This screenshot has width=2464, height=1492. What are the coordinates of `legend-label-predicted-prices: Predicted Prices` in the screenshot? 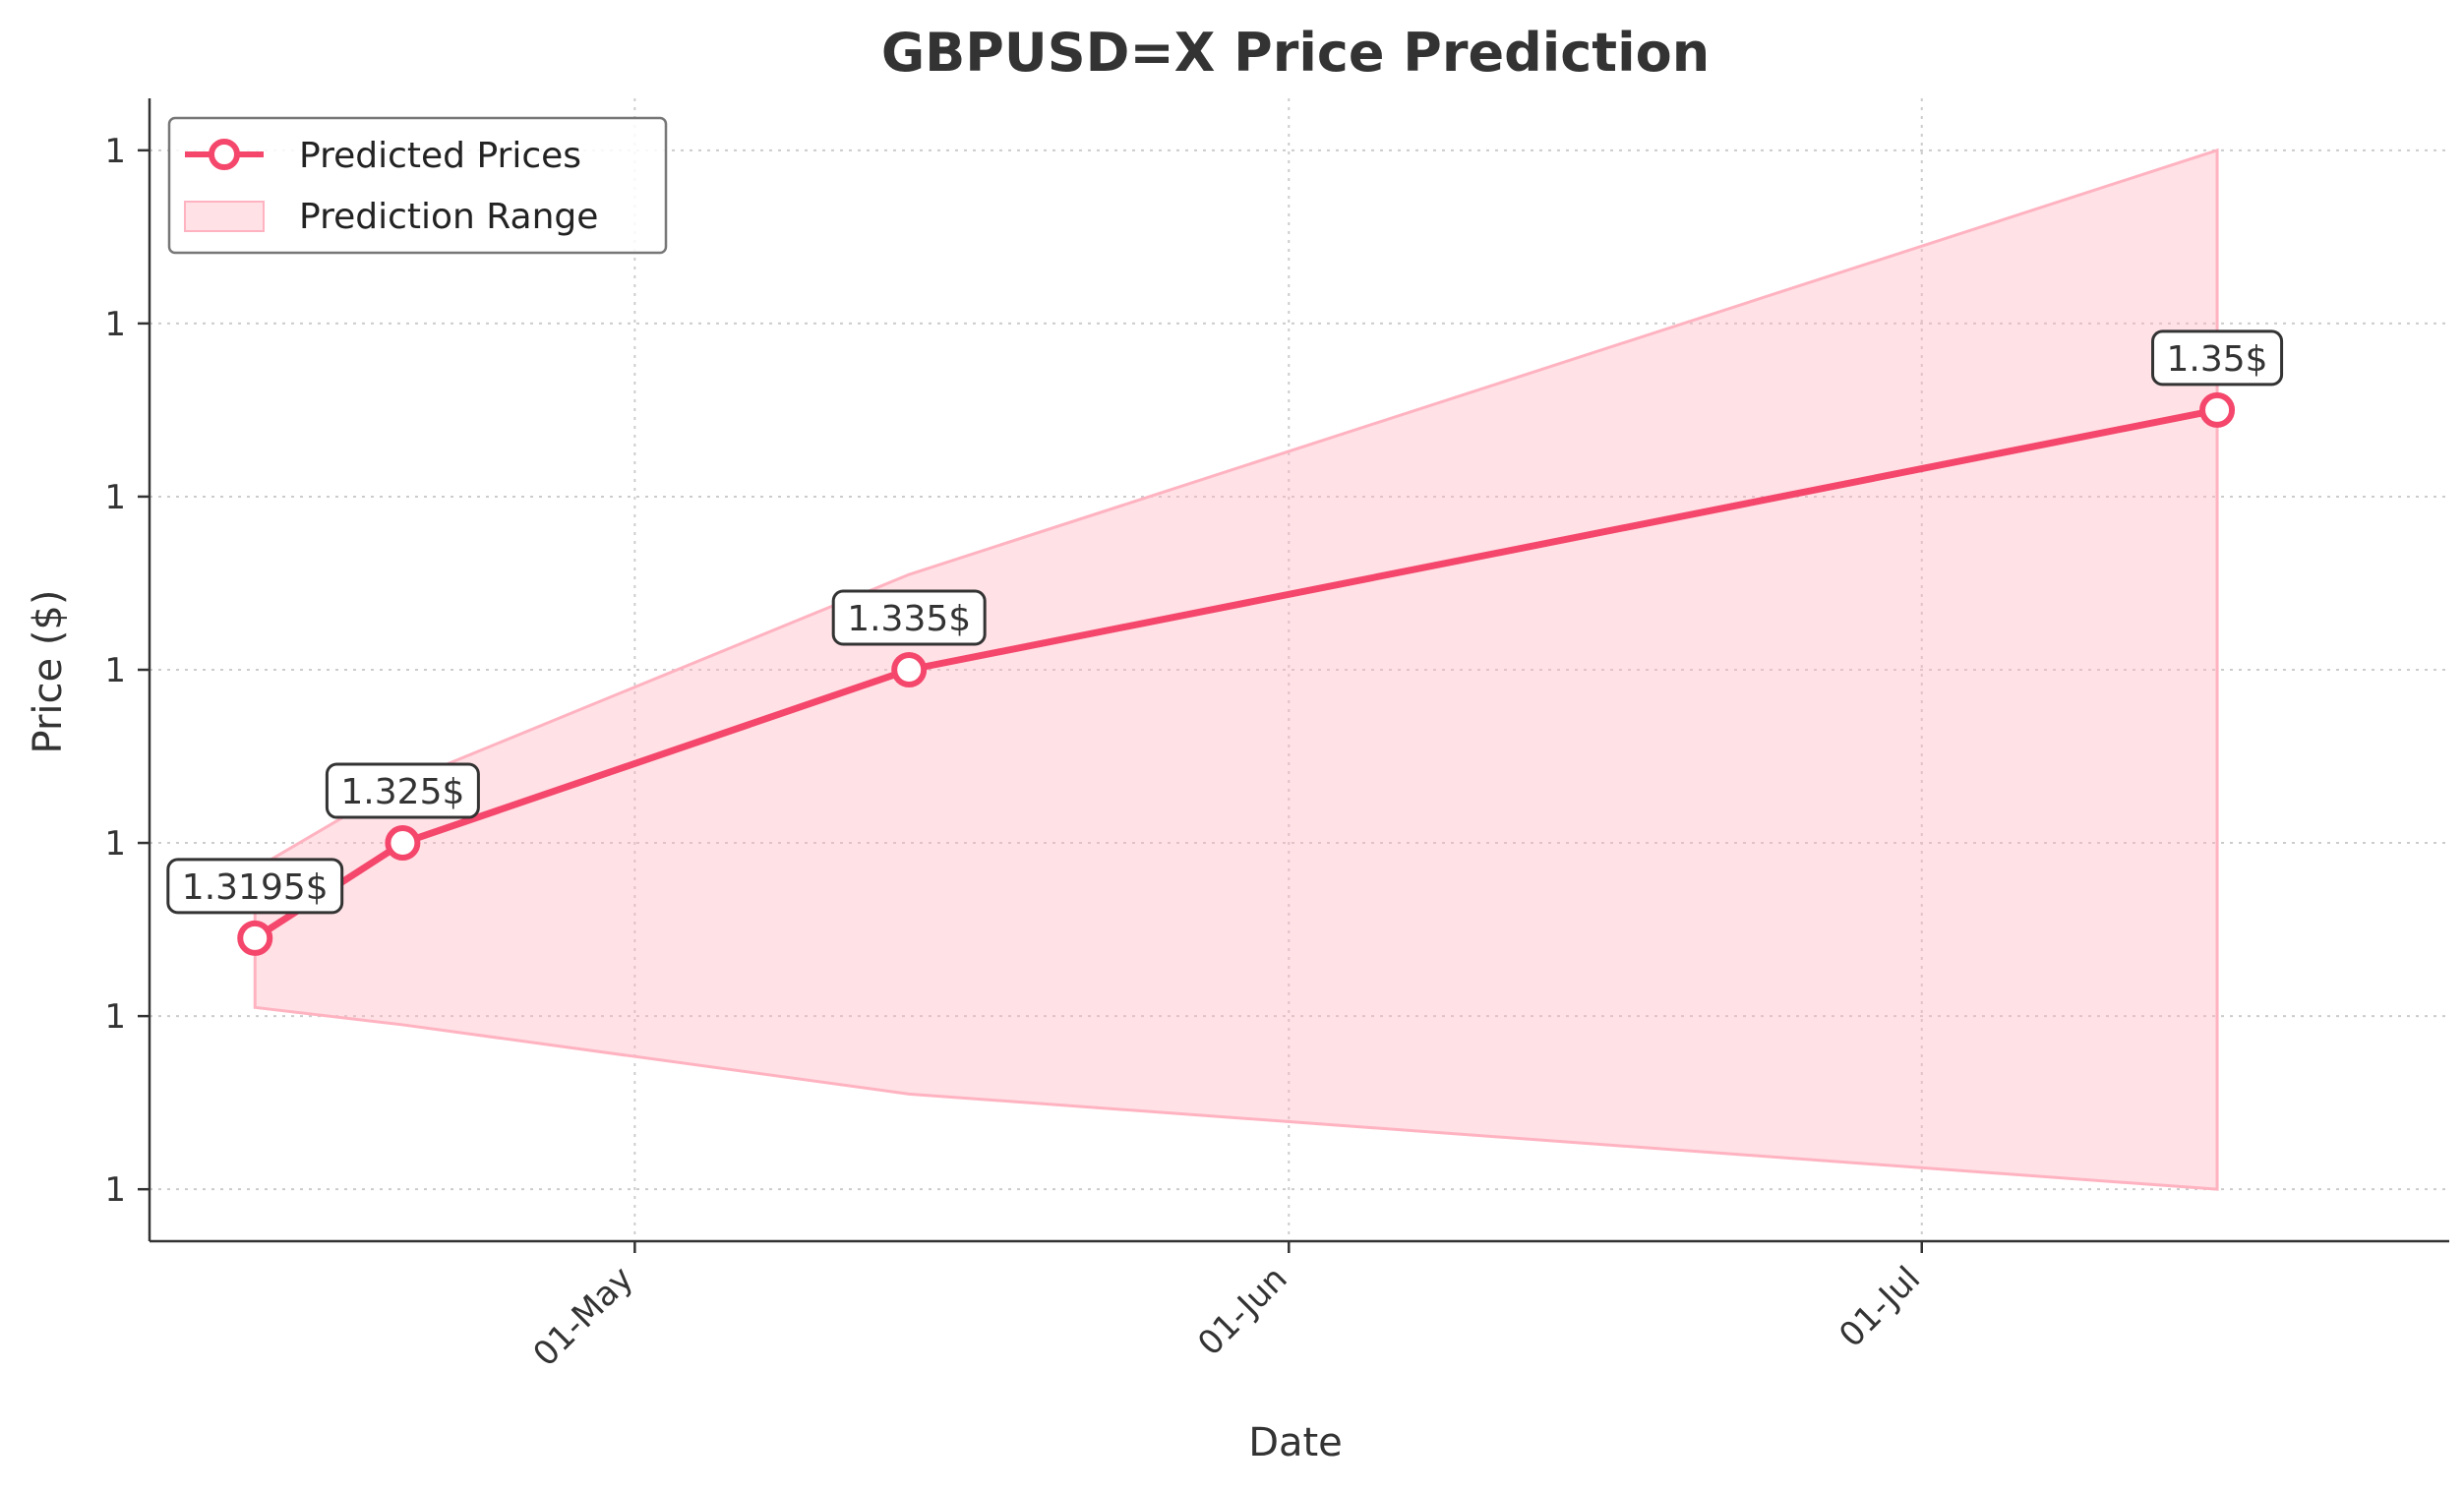 It's located at (440, 156).